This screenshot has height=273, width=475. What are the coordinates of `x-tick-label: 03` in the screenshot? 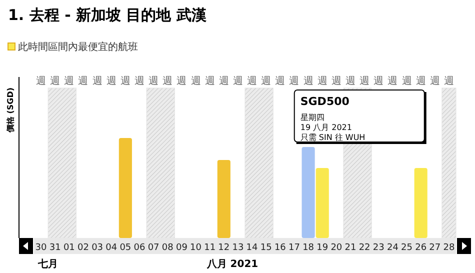 It's located at (98, 248).